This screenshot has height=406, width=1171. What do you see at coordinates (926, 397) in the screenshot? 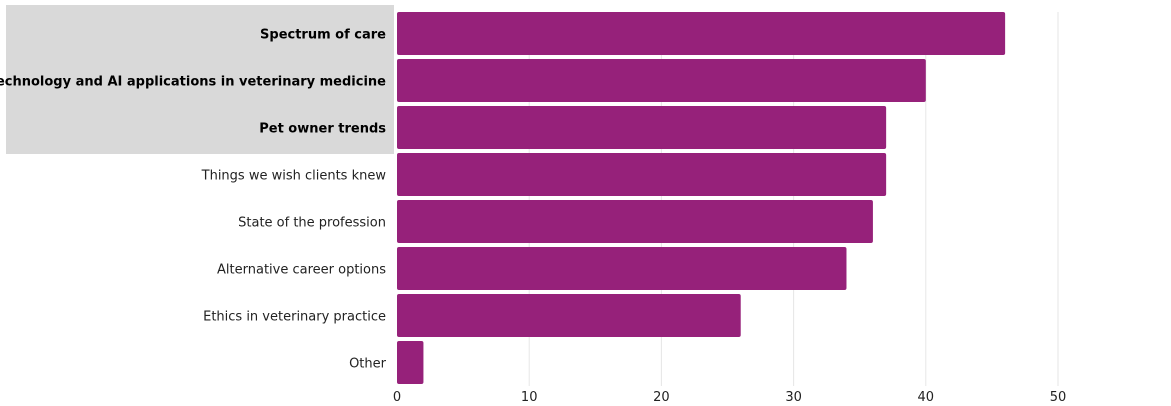
I see `x-tick-label-40: 40` at bounding box center [926, 397].